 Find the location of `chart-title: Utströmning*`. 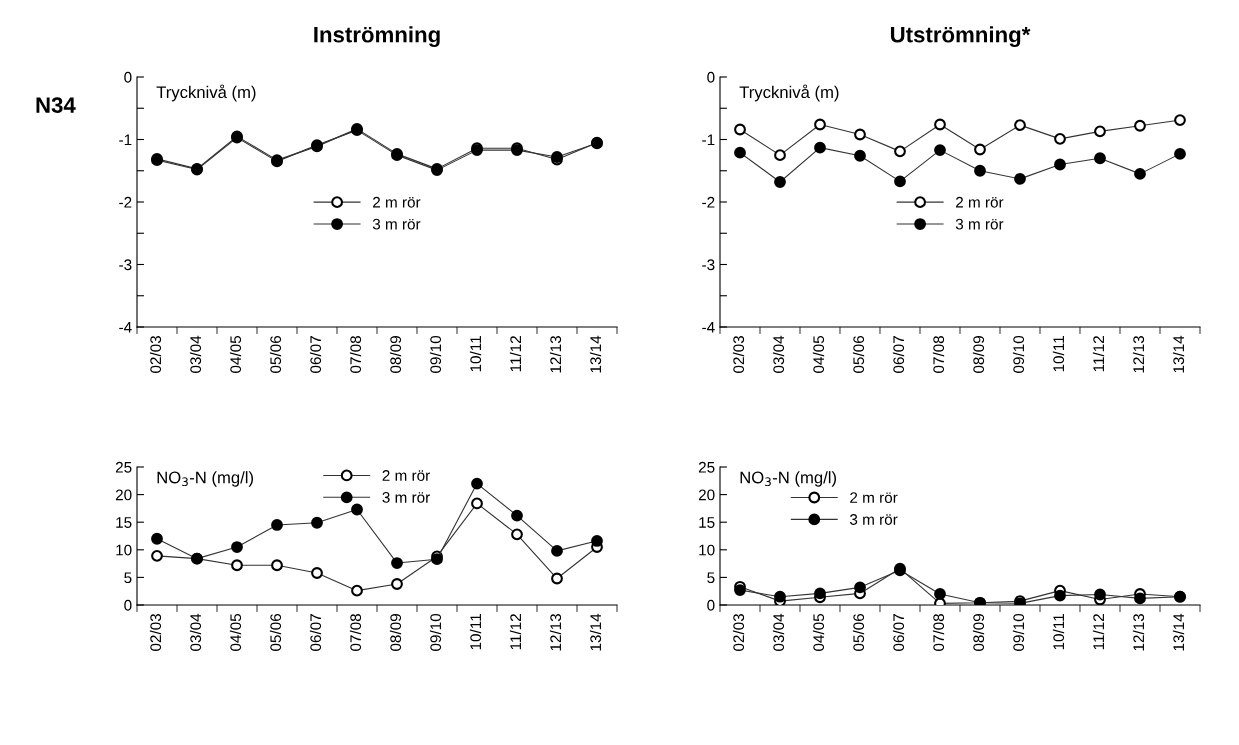

chart-title: Utströmning* is located at coordinates (960, 36).